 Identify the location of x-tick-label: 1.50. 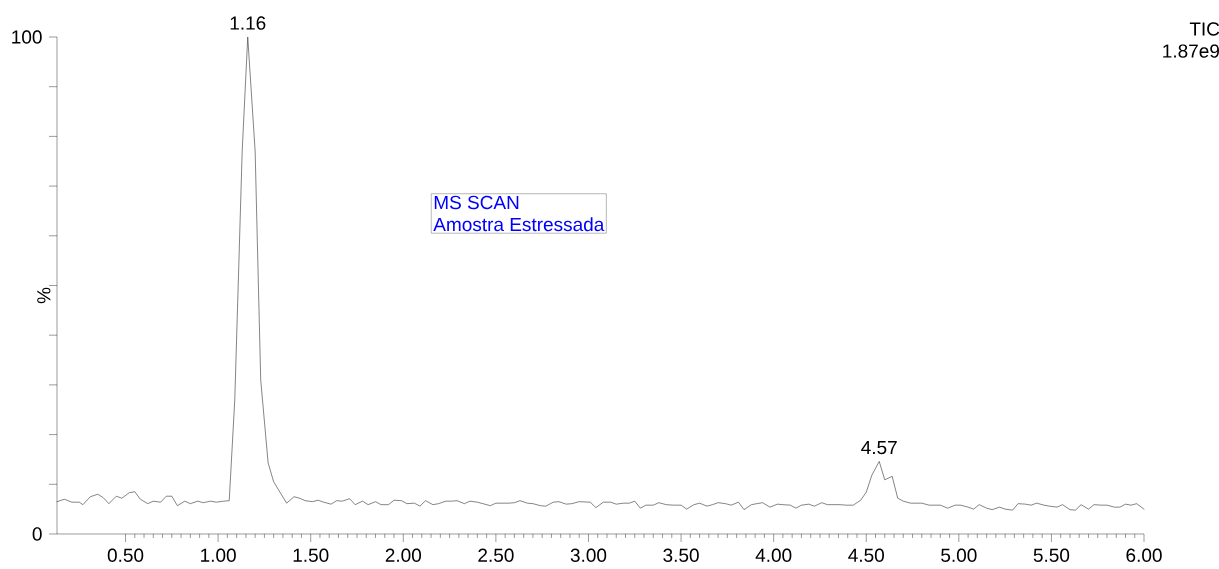
(311, 555).